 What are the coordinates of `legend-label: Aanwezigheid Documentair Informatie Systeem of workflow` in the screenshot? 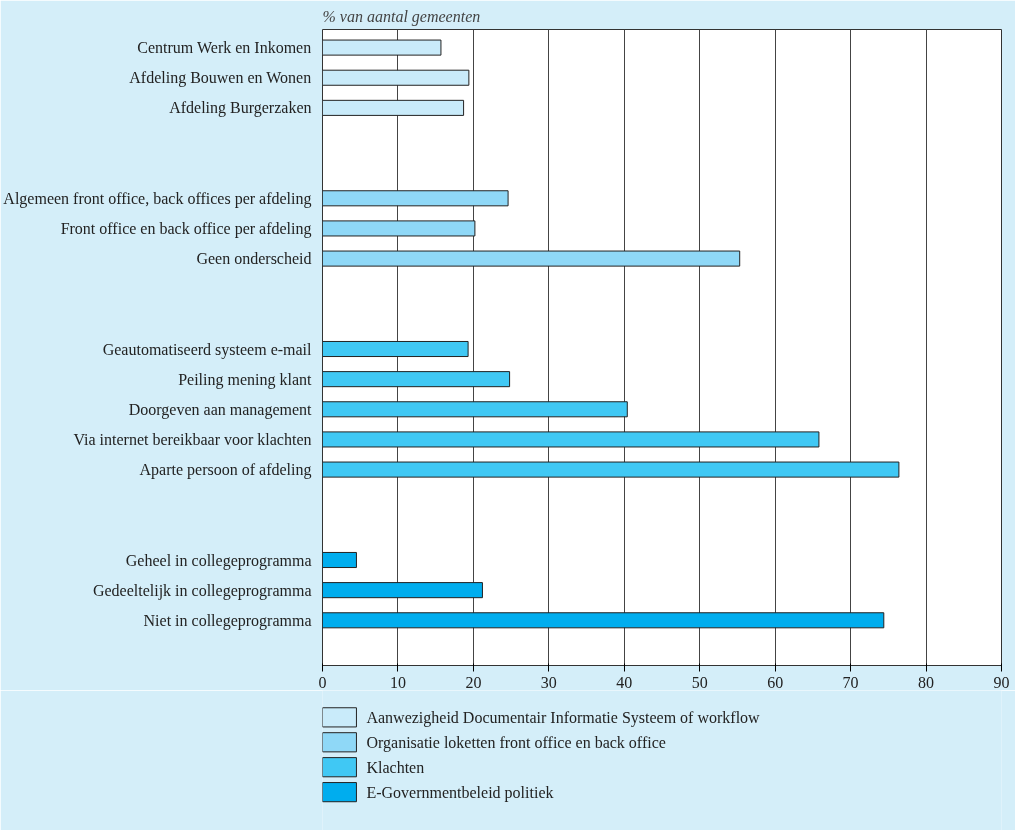 It's located at (563, 717).